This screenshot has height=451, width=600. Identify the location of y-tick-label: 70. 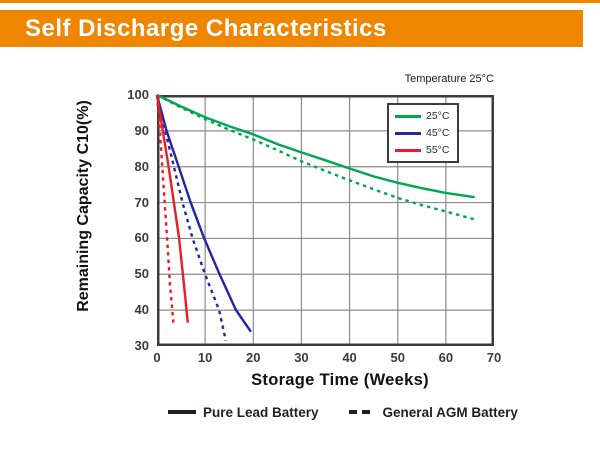
(141, 202).